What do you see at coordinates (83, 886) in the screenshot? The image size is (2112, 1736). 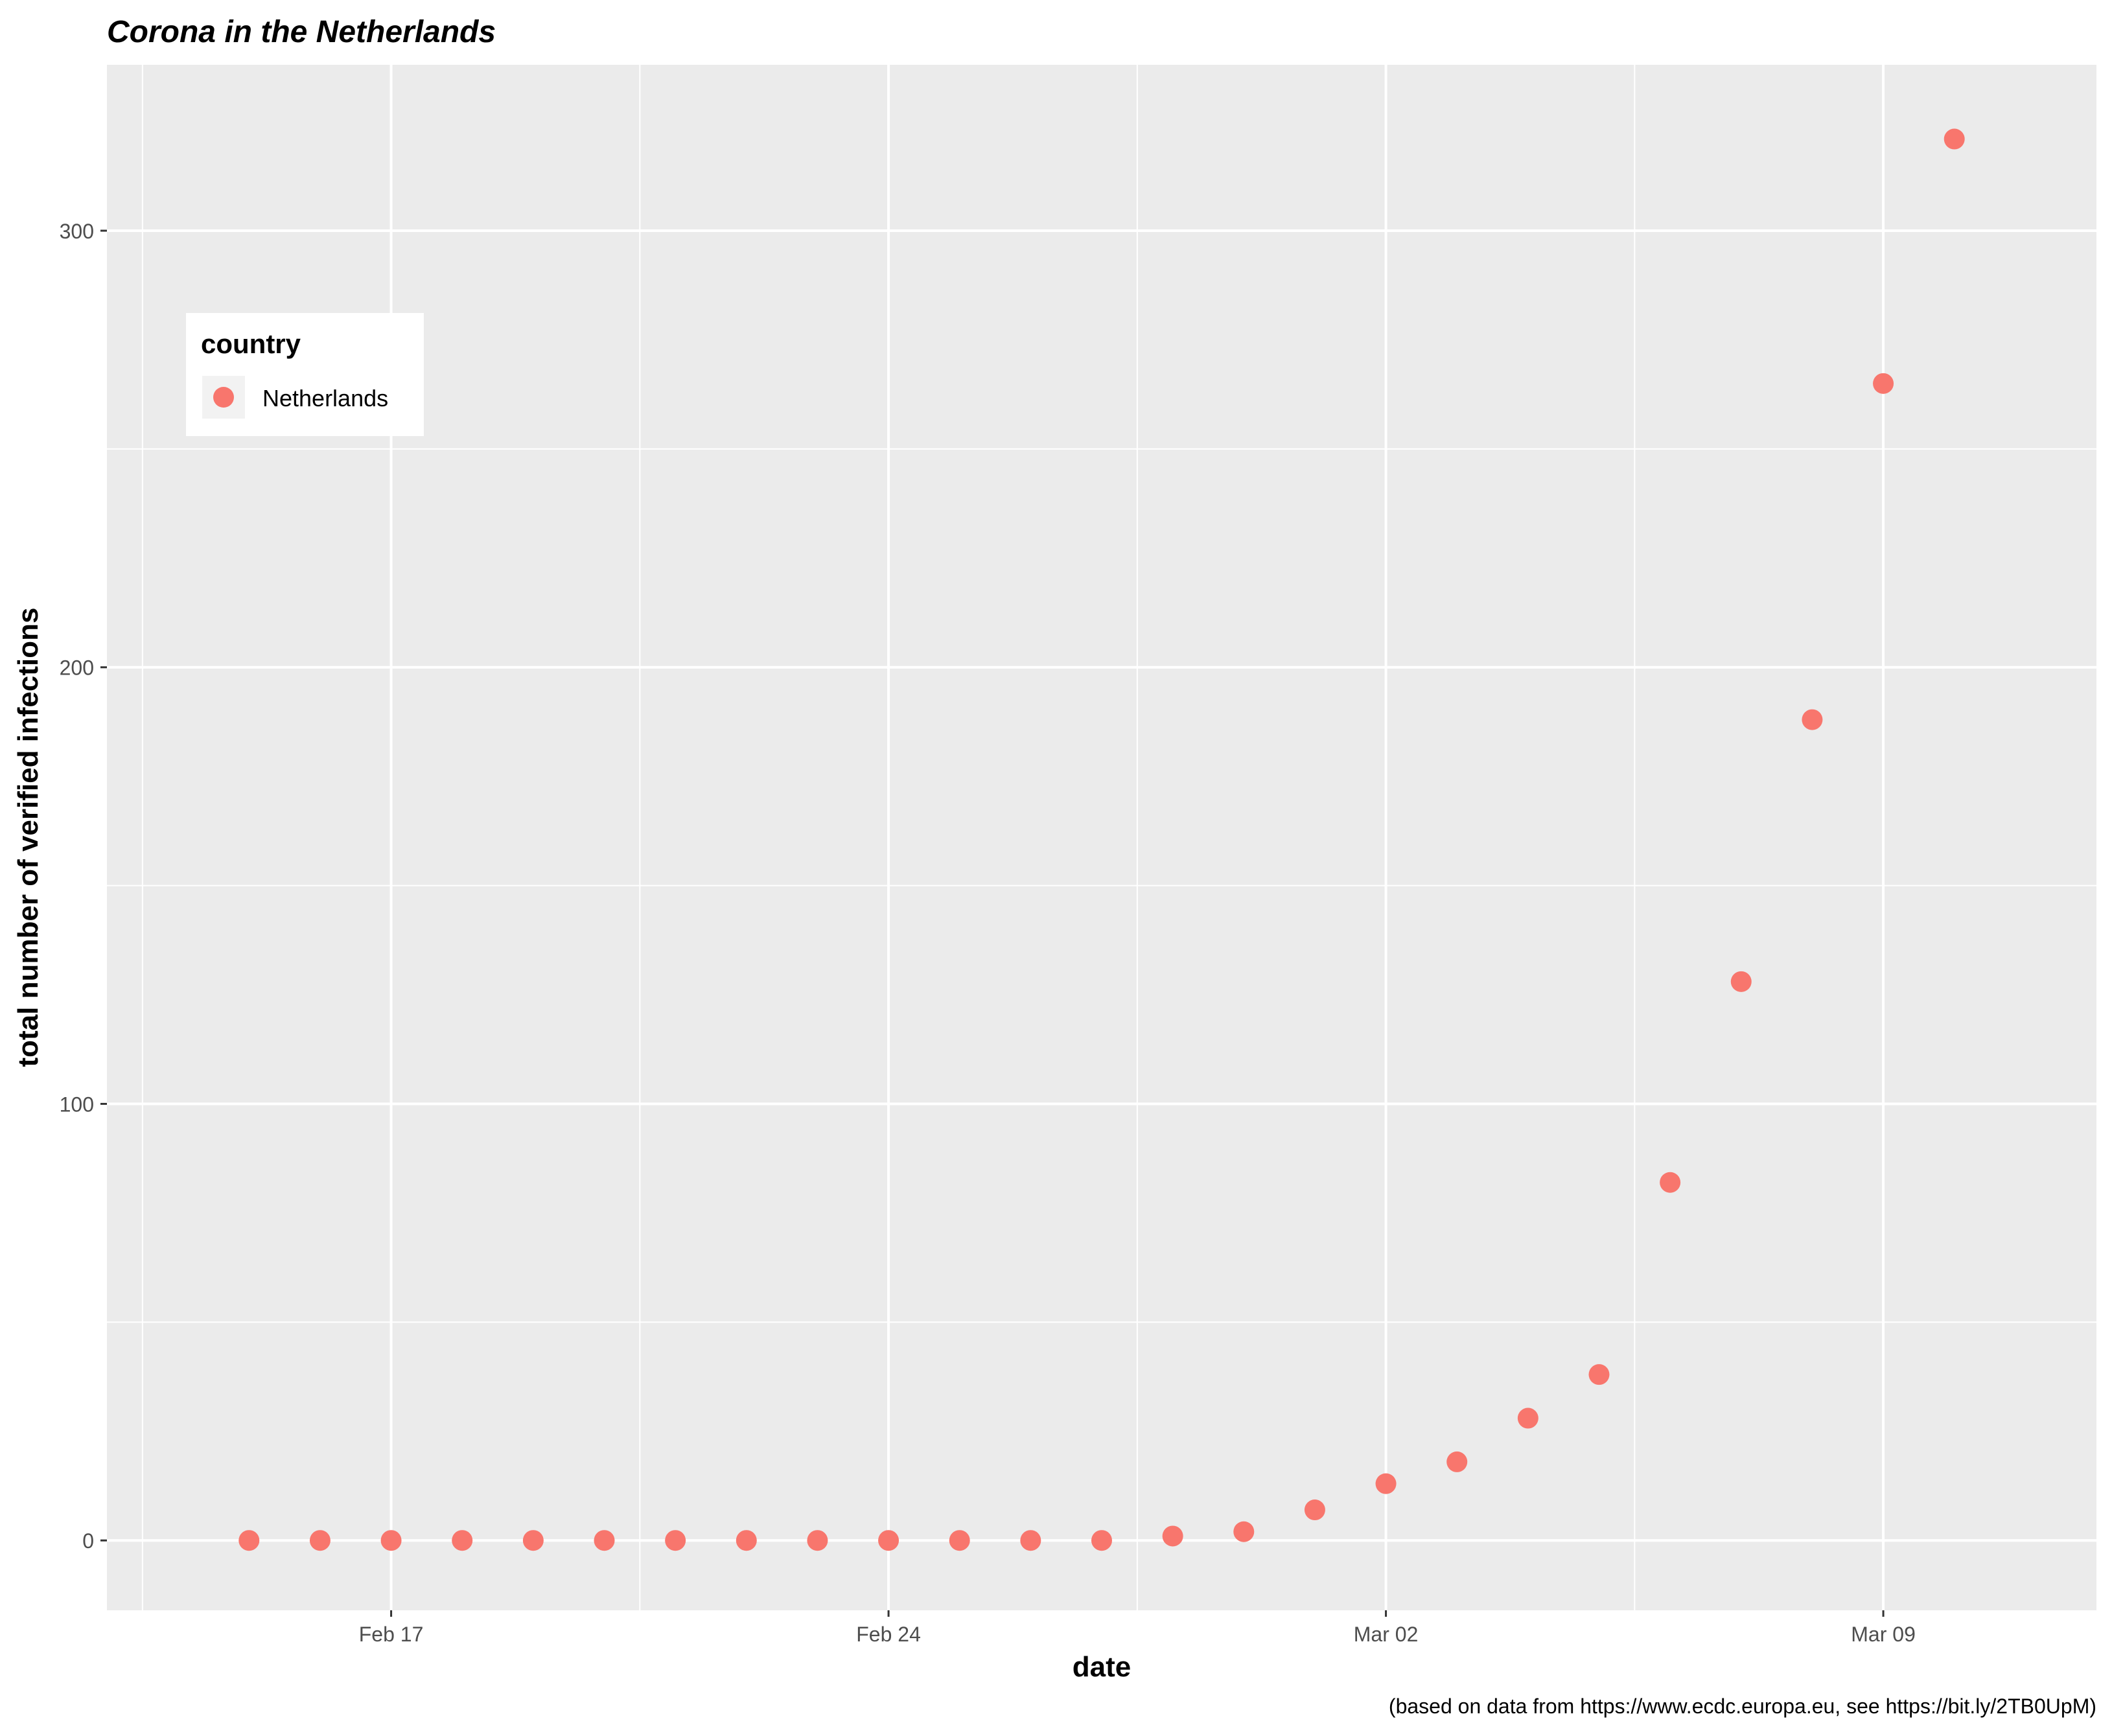 I see `y-axis-ticks: 0 100 200 300` at bounding box center [83, 886].